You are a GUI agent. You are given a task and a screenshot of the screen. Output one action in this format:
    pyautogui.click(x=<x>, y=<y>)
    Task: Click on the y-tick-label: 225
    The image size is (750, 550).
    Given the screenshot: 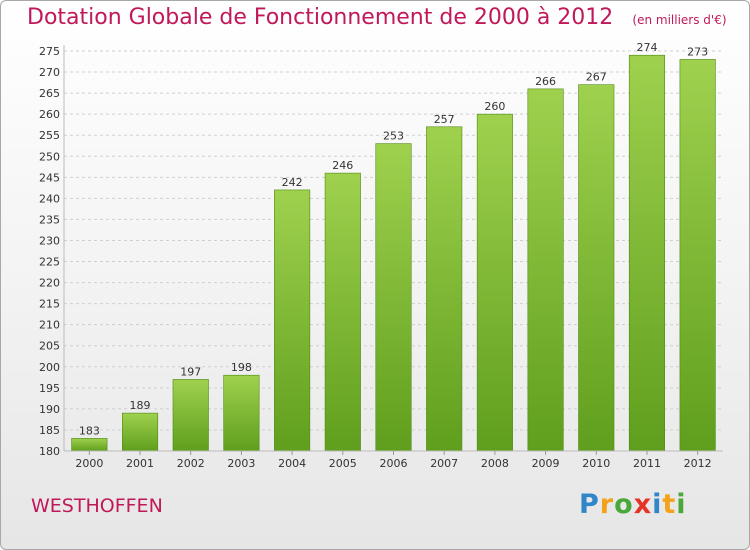 What is the action you would take?
    pyautogui.click(x=49, y=262)
    